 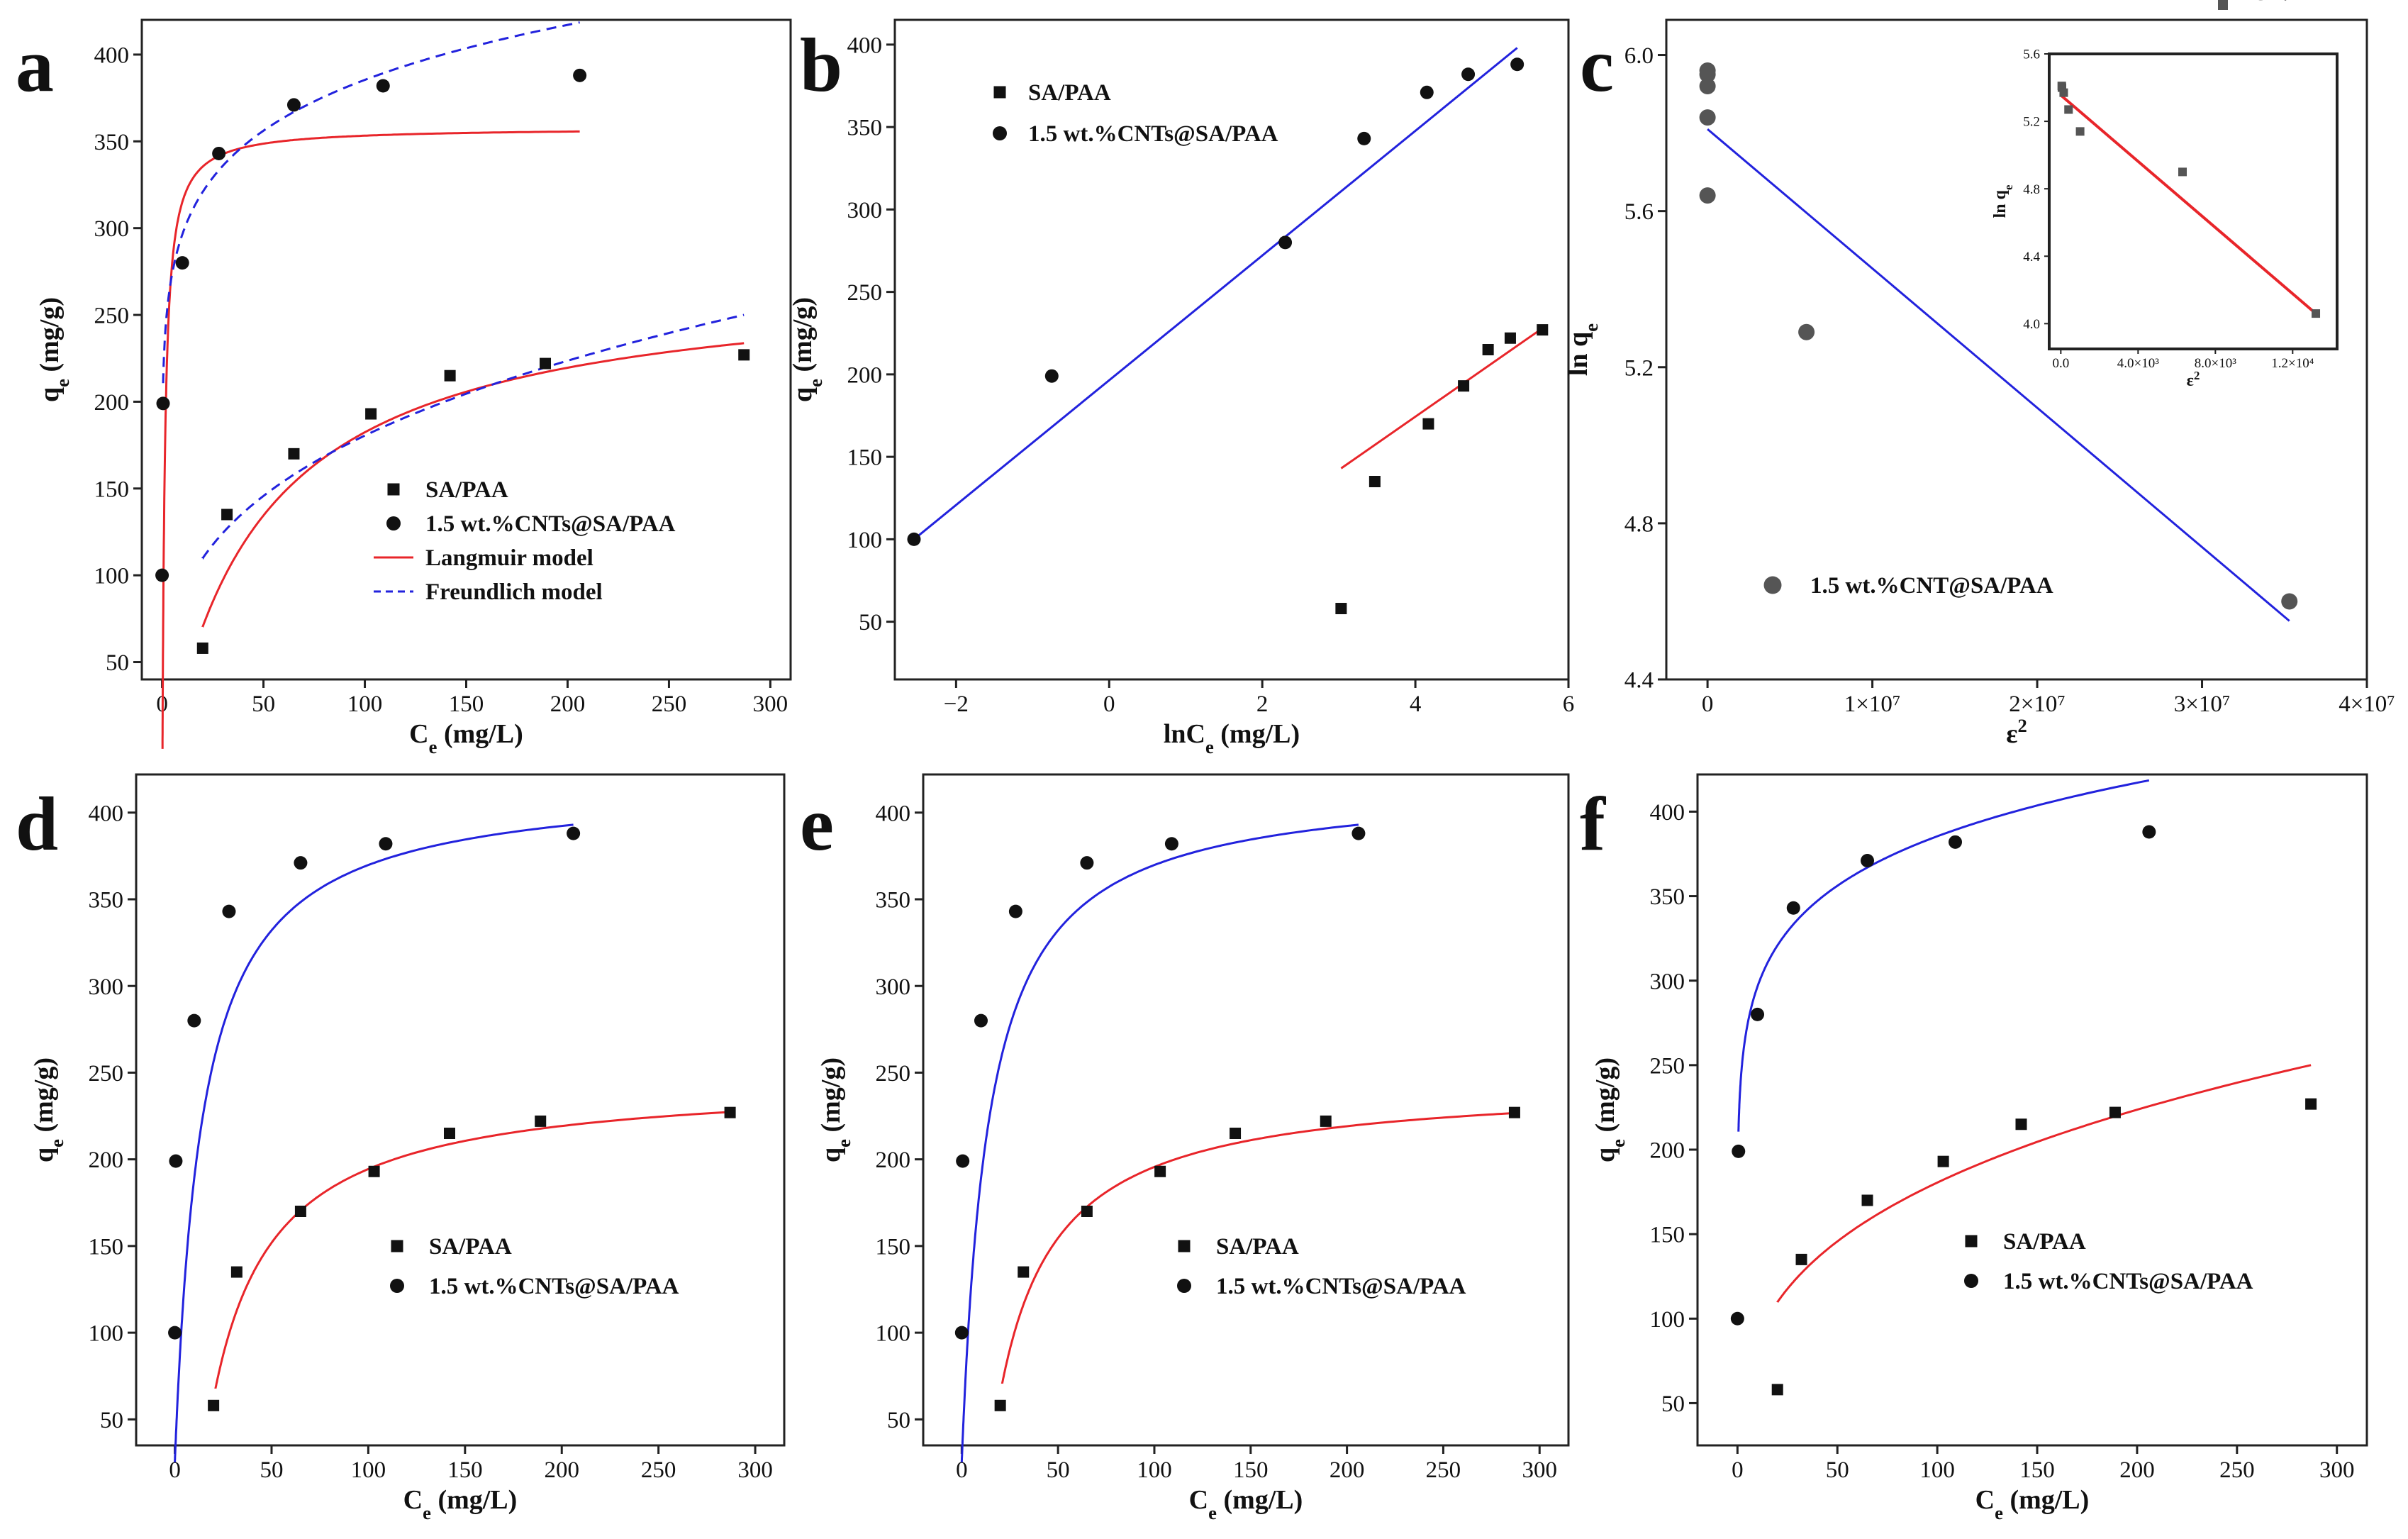 I want to click on legend-label: Langmuir model, so click(x=509, y=558).